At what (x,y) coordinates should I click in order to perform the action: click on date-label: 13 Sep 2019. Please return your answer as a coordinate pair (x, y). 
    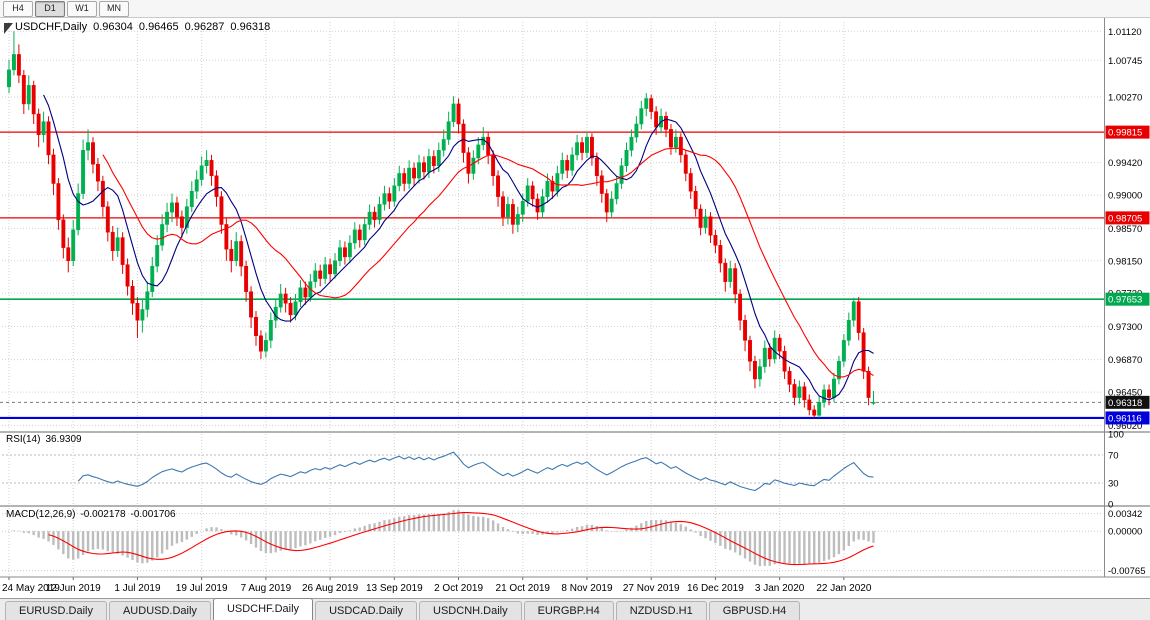
    Looking at the image, I should click on (394, 588).